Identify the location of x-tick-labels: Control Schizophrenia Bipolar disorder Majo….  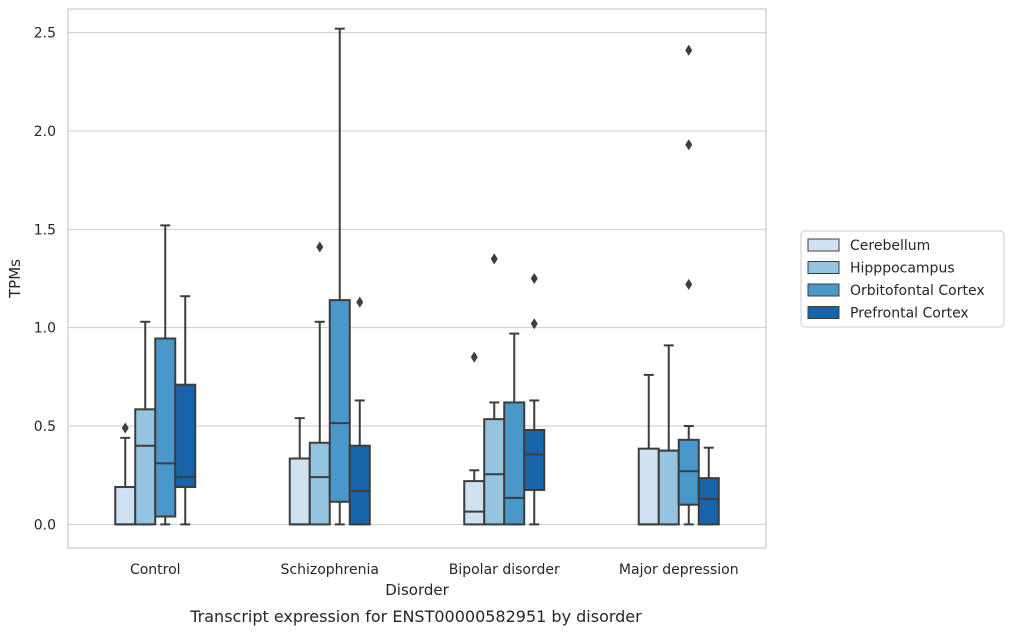
(434, 570).